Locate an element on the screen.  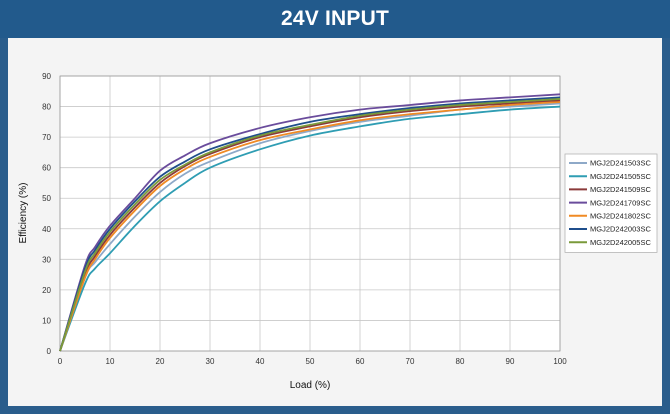
title-bar: 24V INPUT is located at coordinates (335, 19).